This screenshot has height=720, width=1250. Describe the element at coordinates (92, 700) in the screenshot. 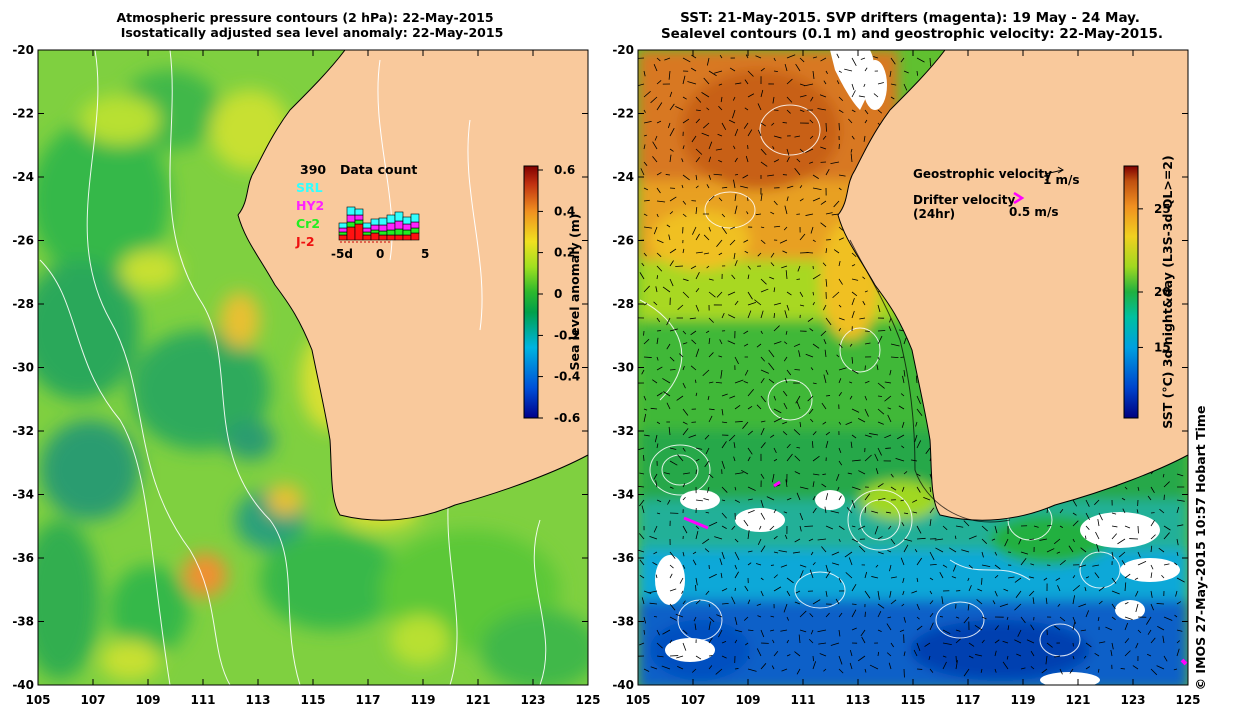

I see `left-lon-tick-label: 107` at that location.